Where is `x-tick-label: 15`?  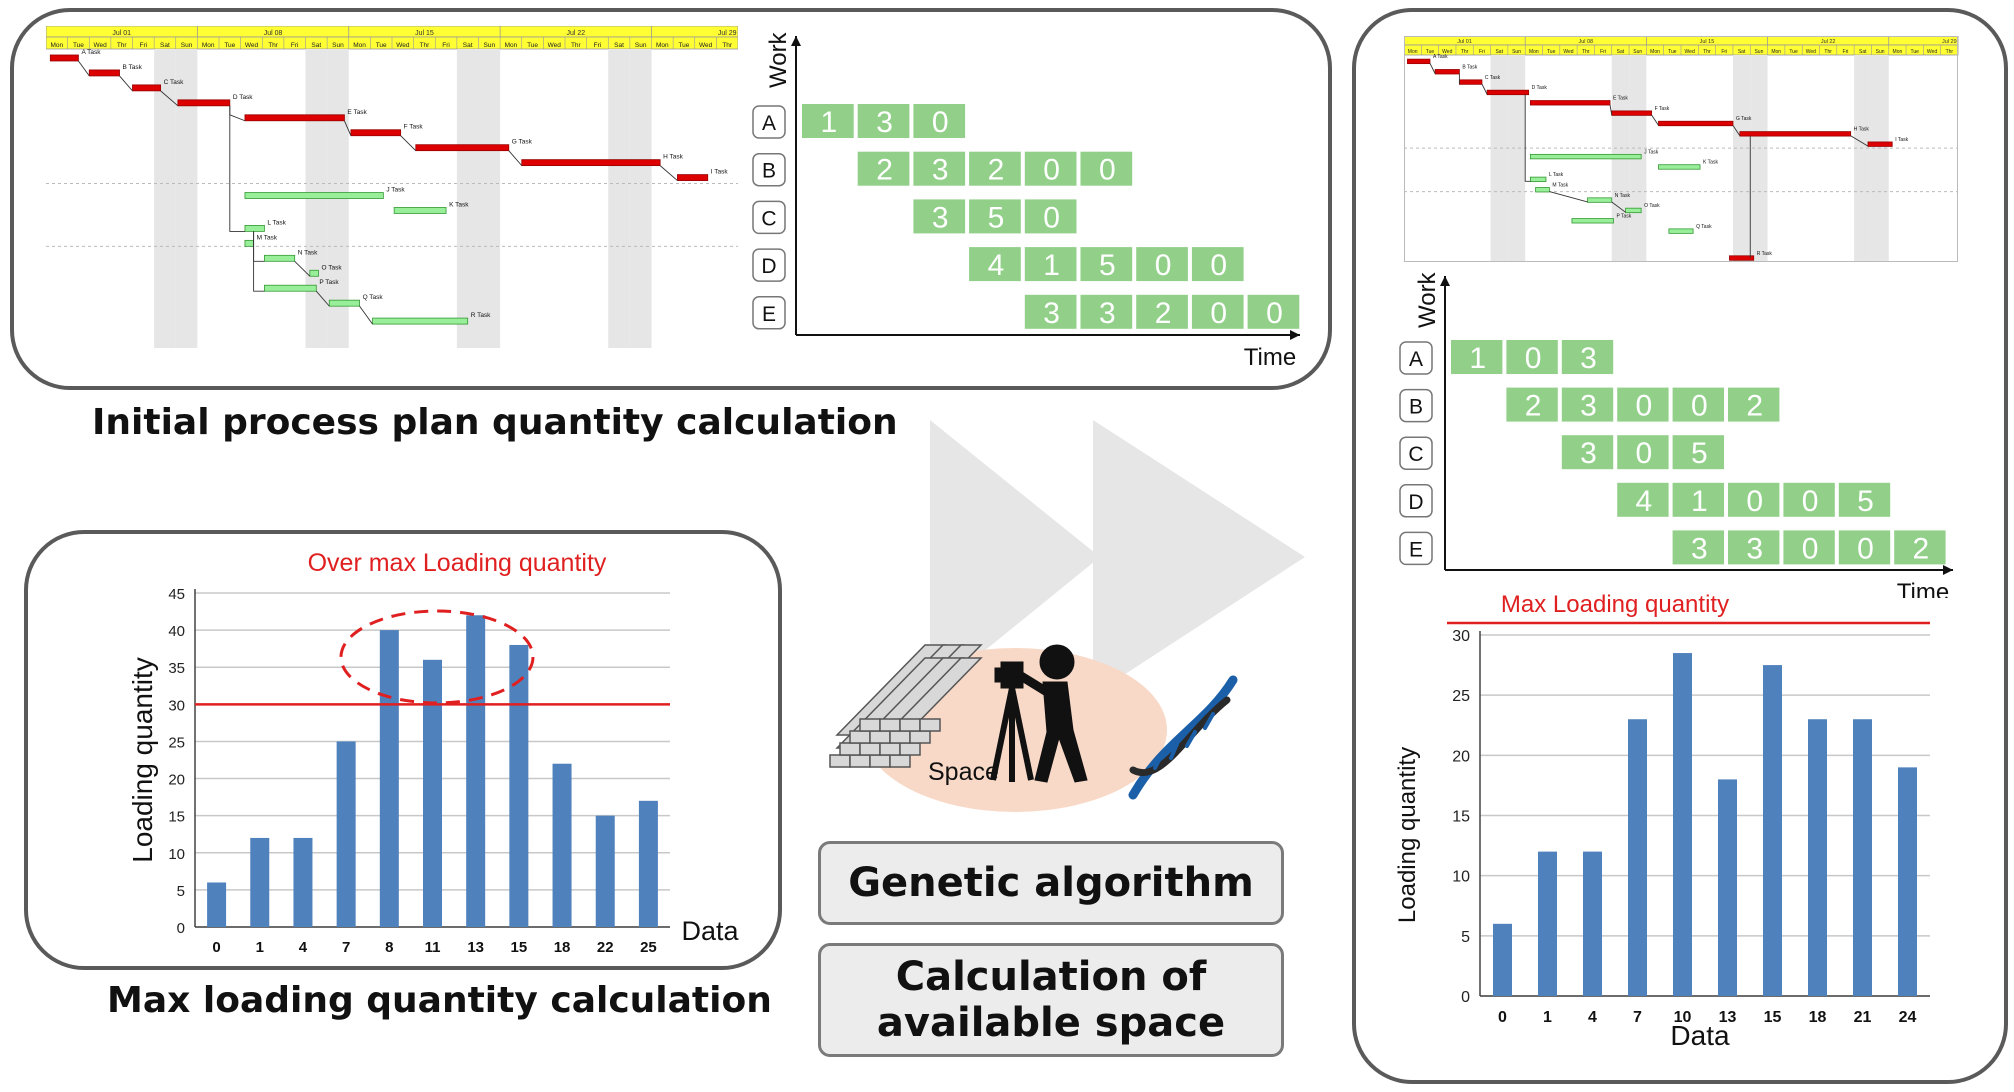 x-tick-label: 15 is located at coordinates (1773, 1017).